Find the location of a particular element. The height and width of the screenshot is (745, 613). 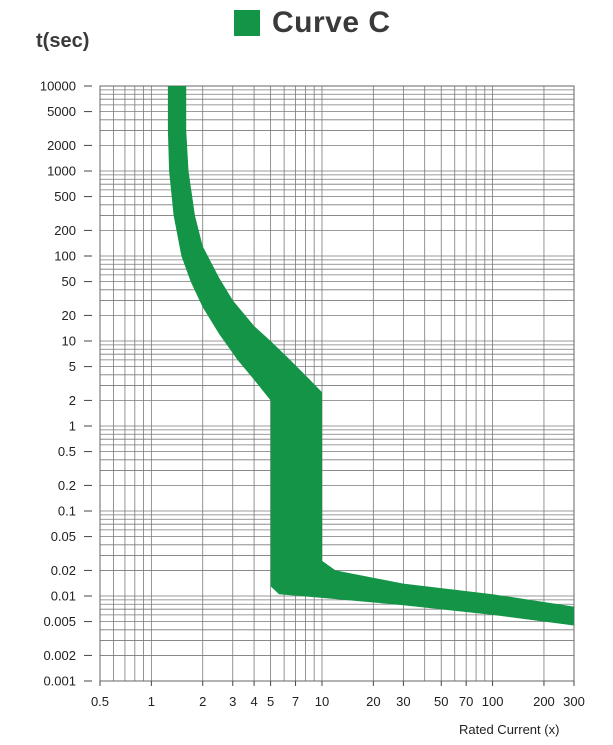

legend: Curve C is located at coordinates (312, 23).